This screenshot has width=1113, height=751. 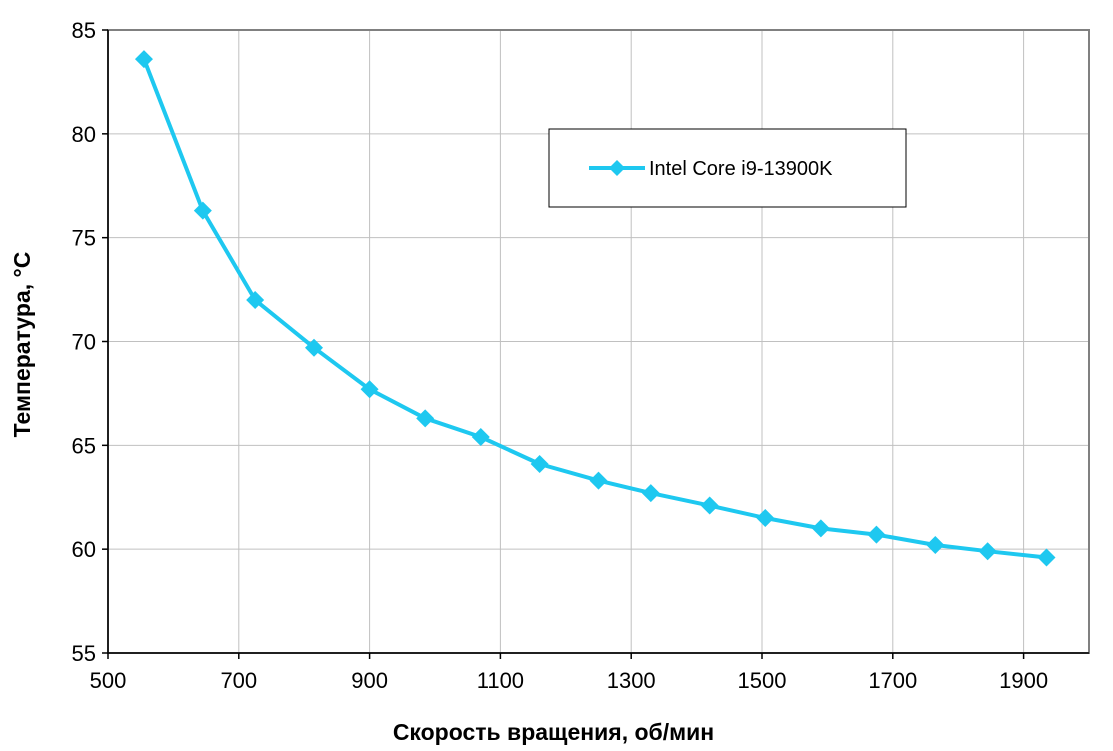 I want to click on legend: Intel Core i9-13900K, so click(x=727, y=168).